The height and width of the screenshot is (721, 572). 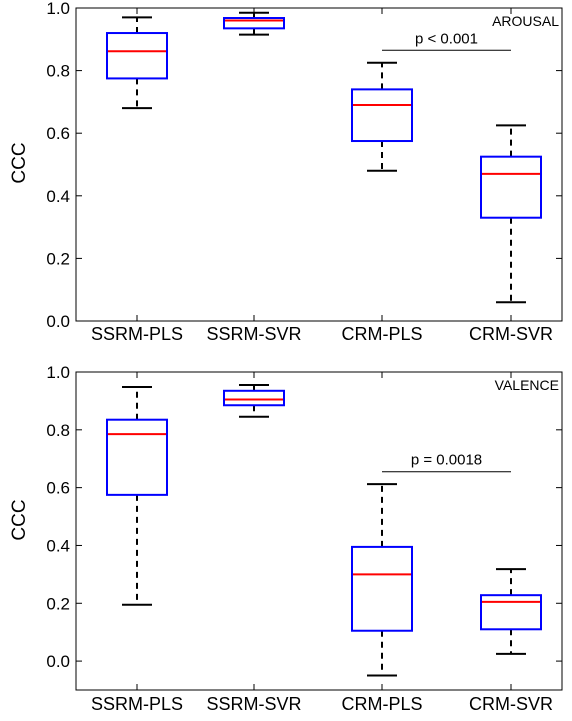 What do you see at coordinates (527, 385) in the screenshot?
I see `panel-label: VALENCE` at bounding box center [527, 385].